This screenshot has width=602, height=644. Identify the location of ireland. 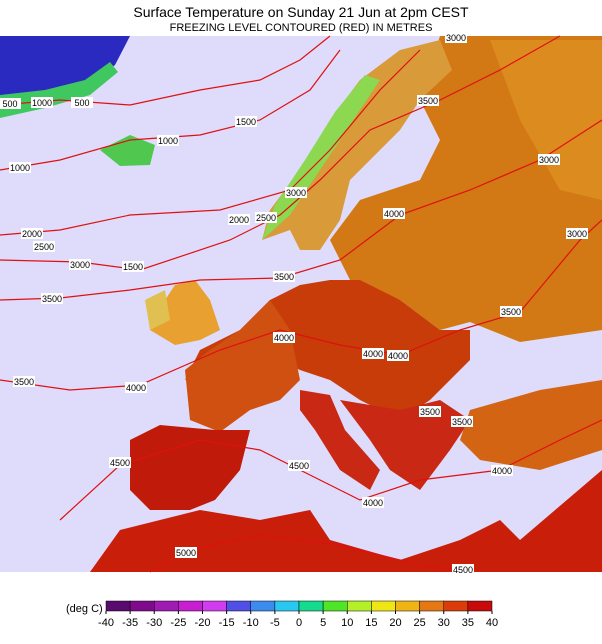
(157, 310).